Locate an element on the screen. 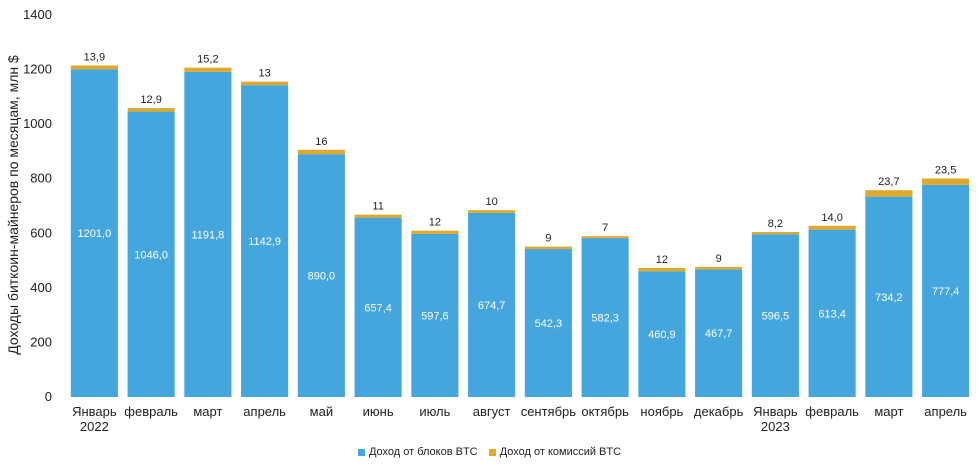  data-label-blocks: 467,7 is located at coordinates (719, 334).